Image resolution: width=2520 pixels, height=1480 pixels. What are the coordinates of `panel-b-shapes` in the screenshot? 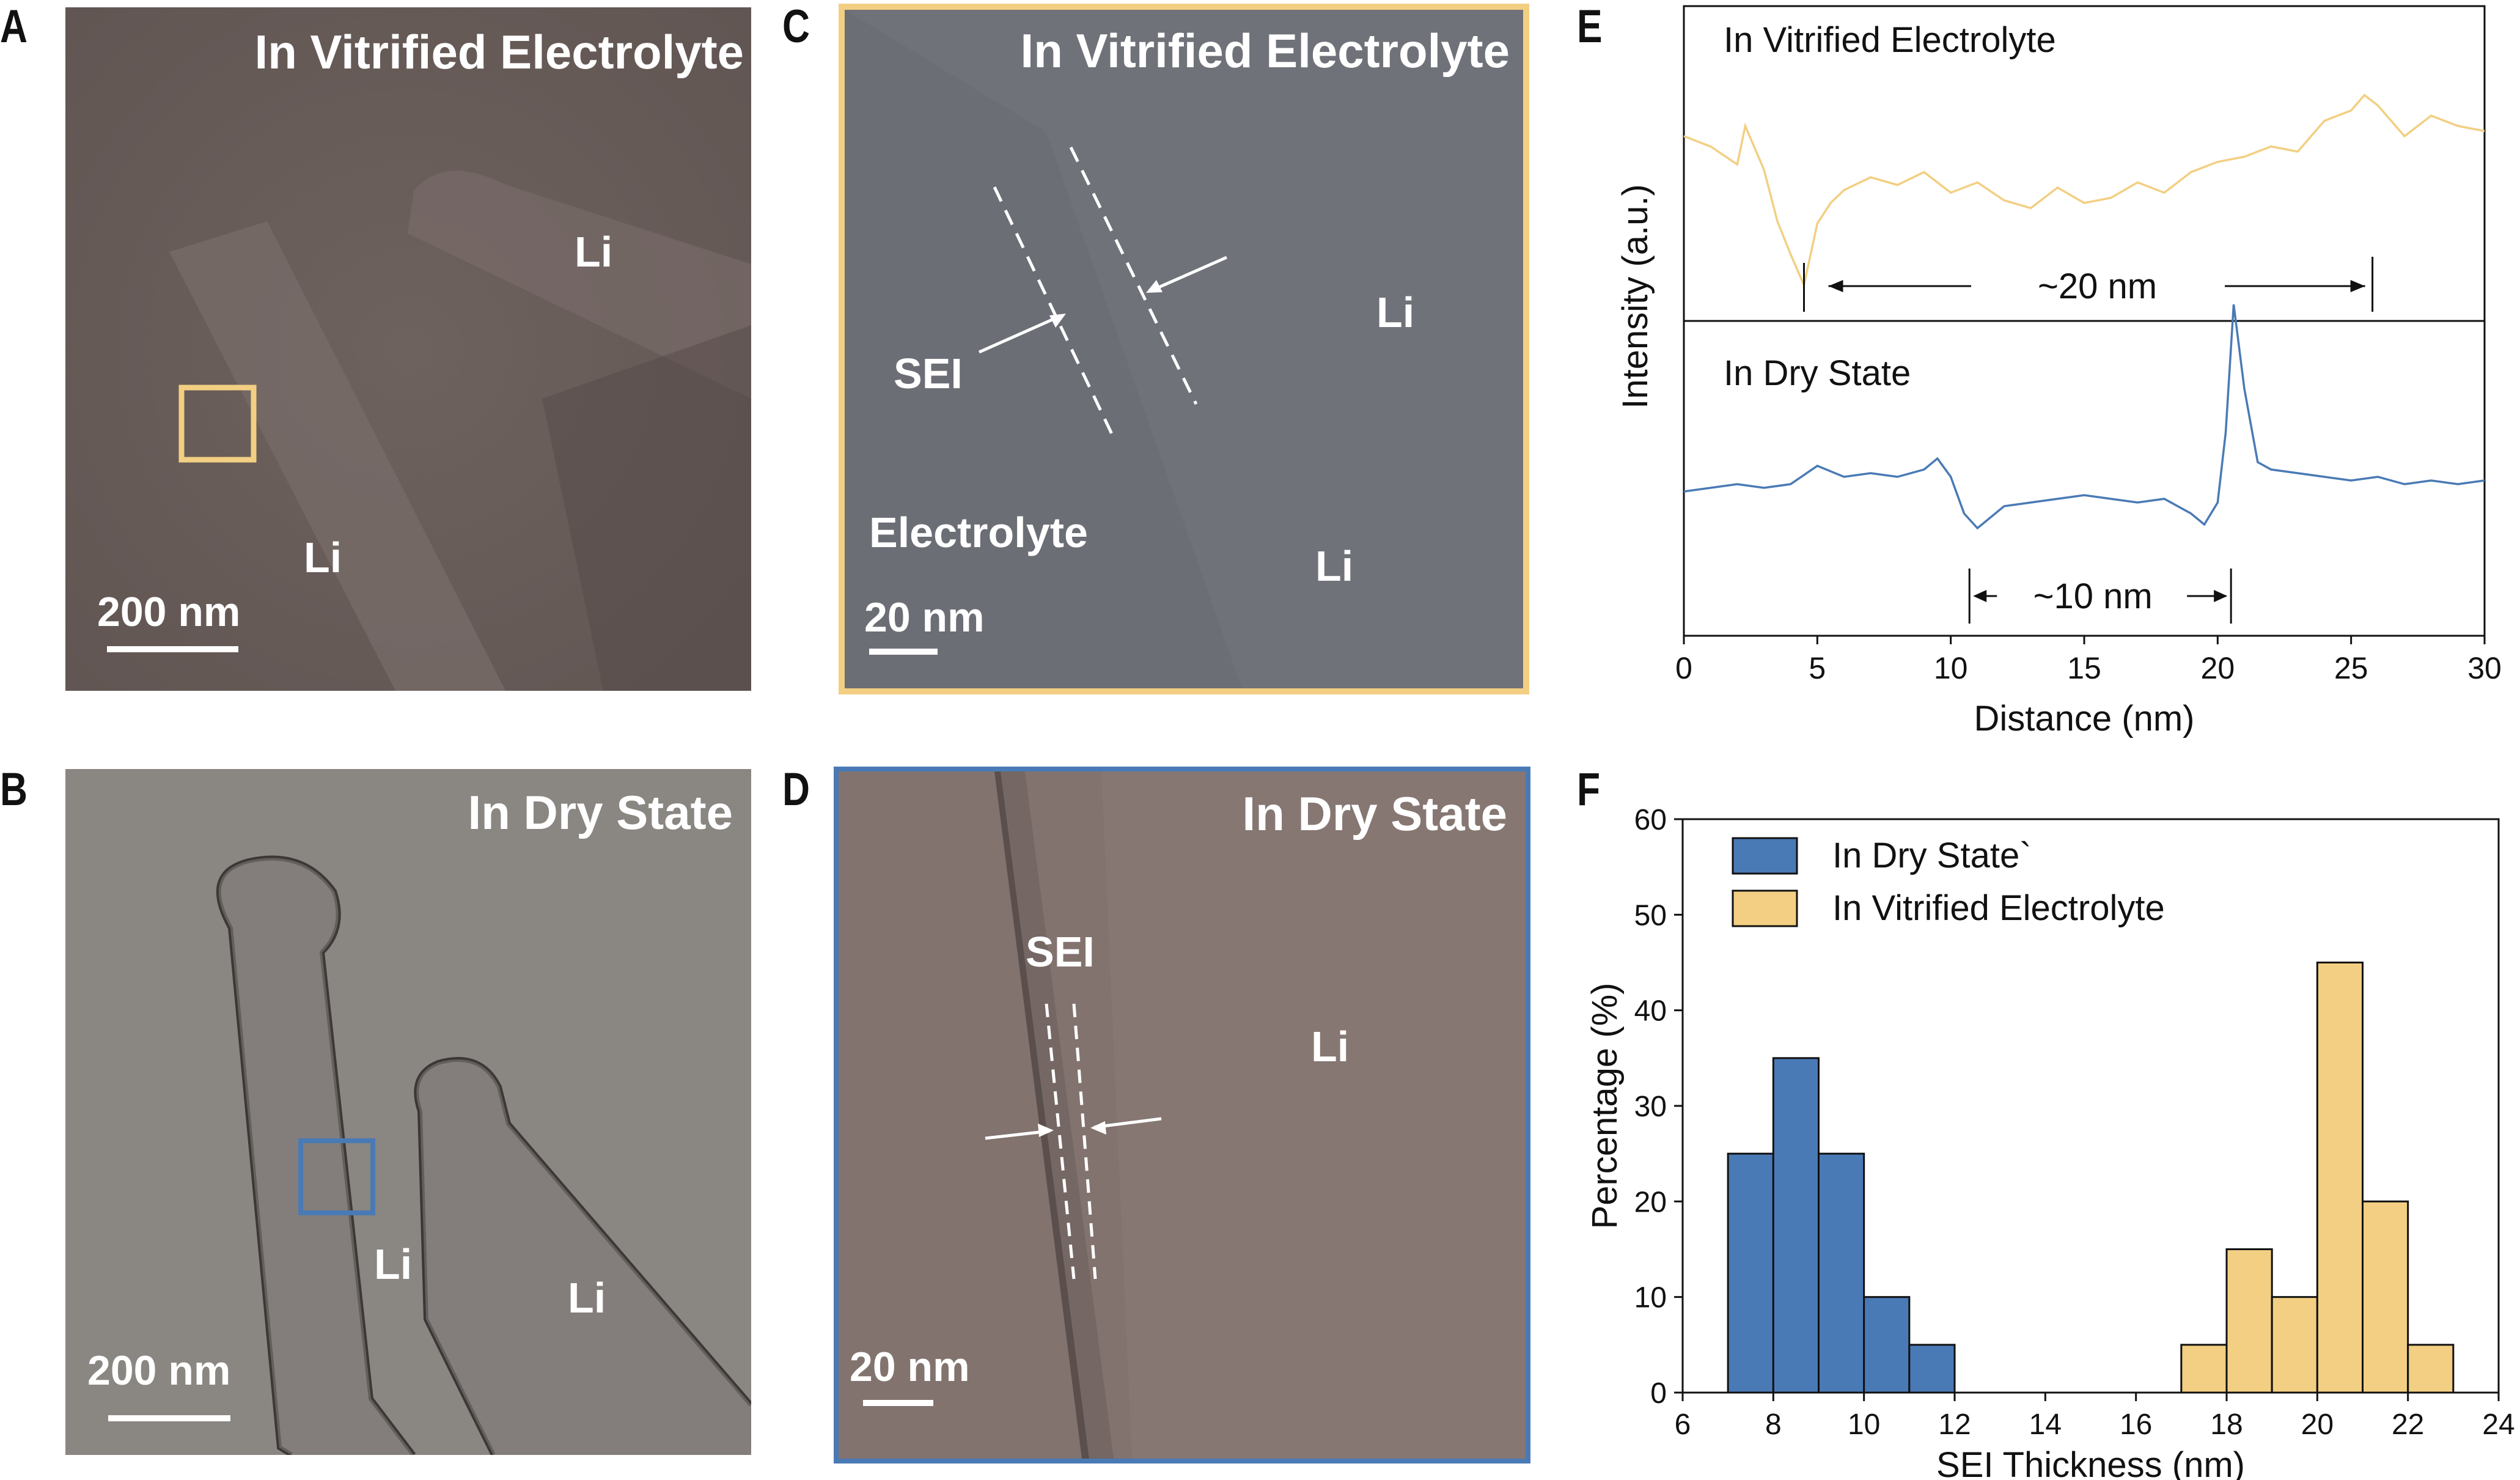 It's located at (408, 1112).